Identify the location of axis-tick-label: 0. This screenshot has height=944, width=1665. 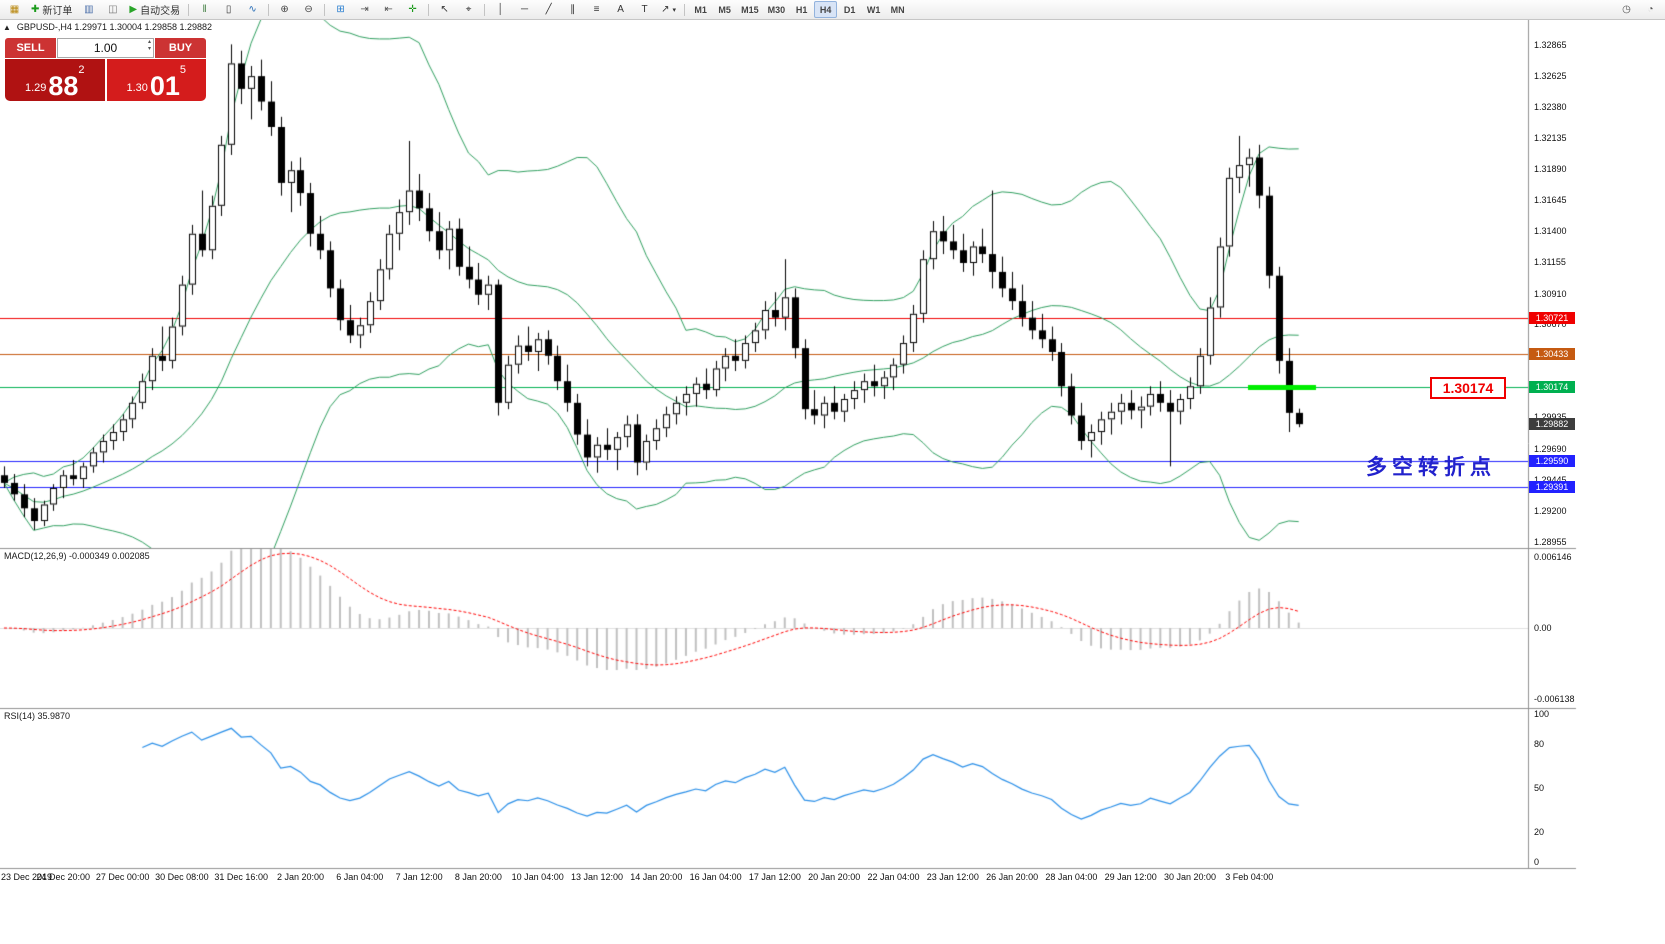
(1537, 862).